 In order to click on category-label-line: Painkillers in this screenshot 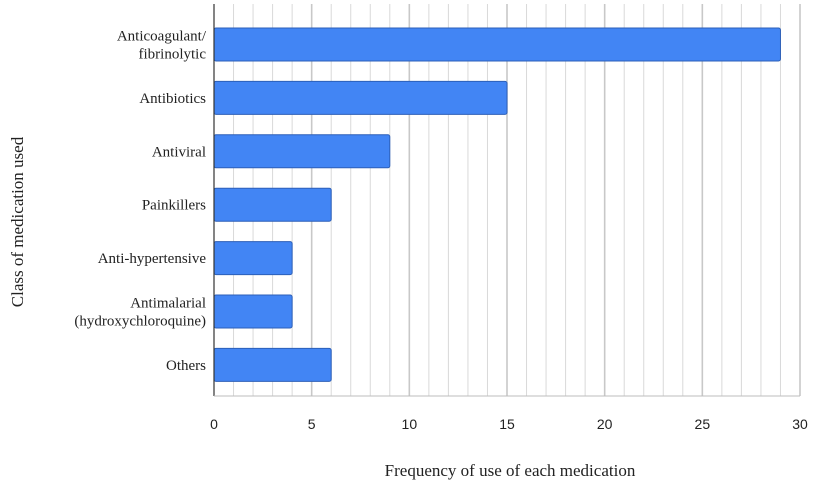, I will do `click(174, 206)`.